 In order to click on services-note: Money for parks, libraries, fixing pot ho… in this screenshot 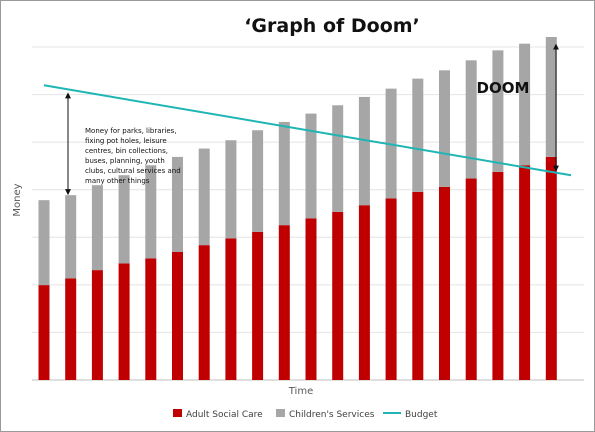, I will do `click(133, 156)`.